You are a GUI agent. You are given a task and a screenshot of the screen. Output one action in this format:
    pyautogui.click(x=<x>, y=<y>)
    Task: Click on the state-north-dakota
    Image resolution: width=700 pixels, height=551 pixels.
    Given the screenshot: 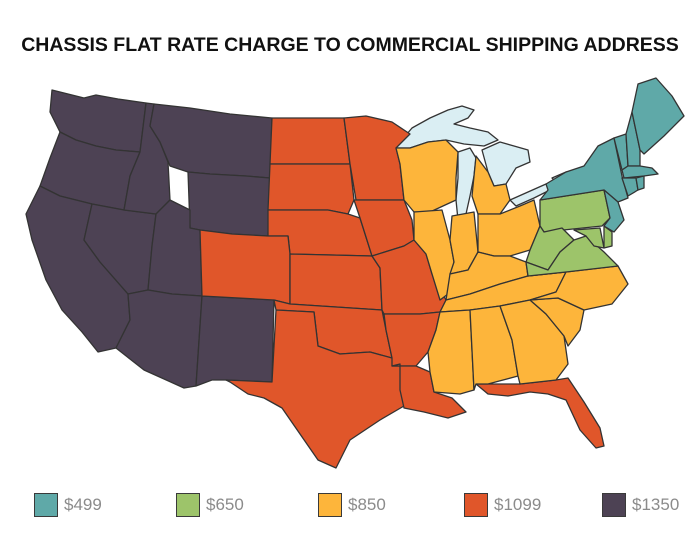 What is the action you would take?
    pyautogui.click(x=310, y=141)
    